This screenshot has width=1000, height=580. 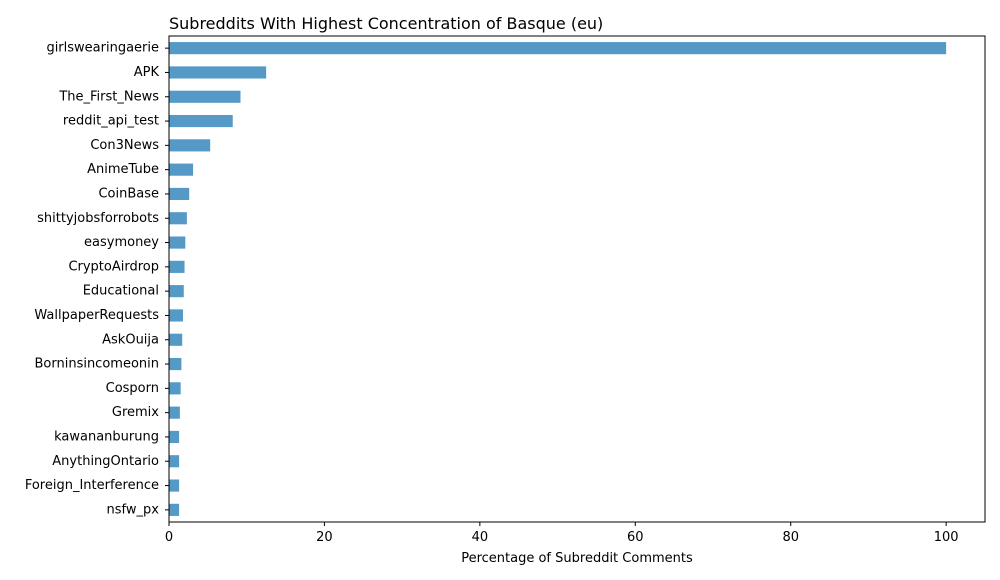 I want to click on bar-AskOuija, so click(x=176, y=339).